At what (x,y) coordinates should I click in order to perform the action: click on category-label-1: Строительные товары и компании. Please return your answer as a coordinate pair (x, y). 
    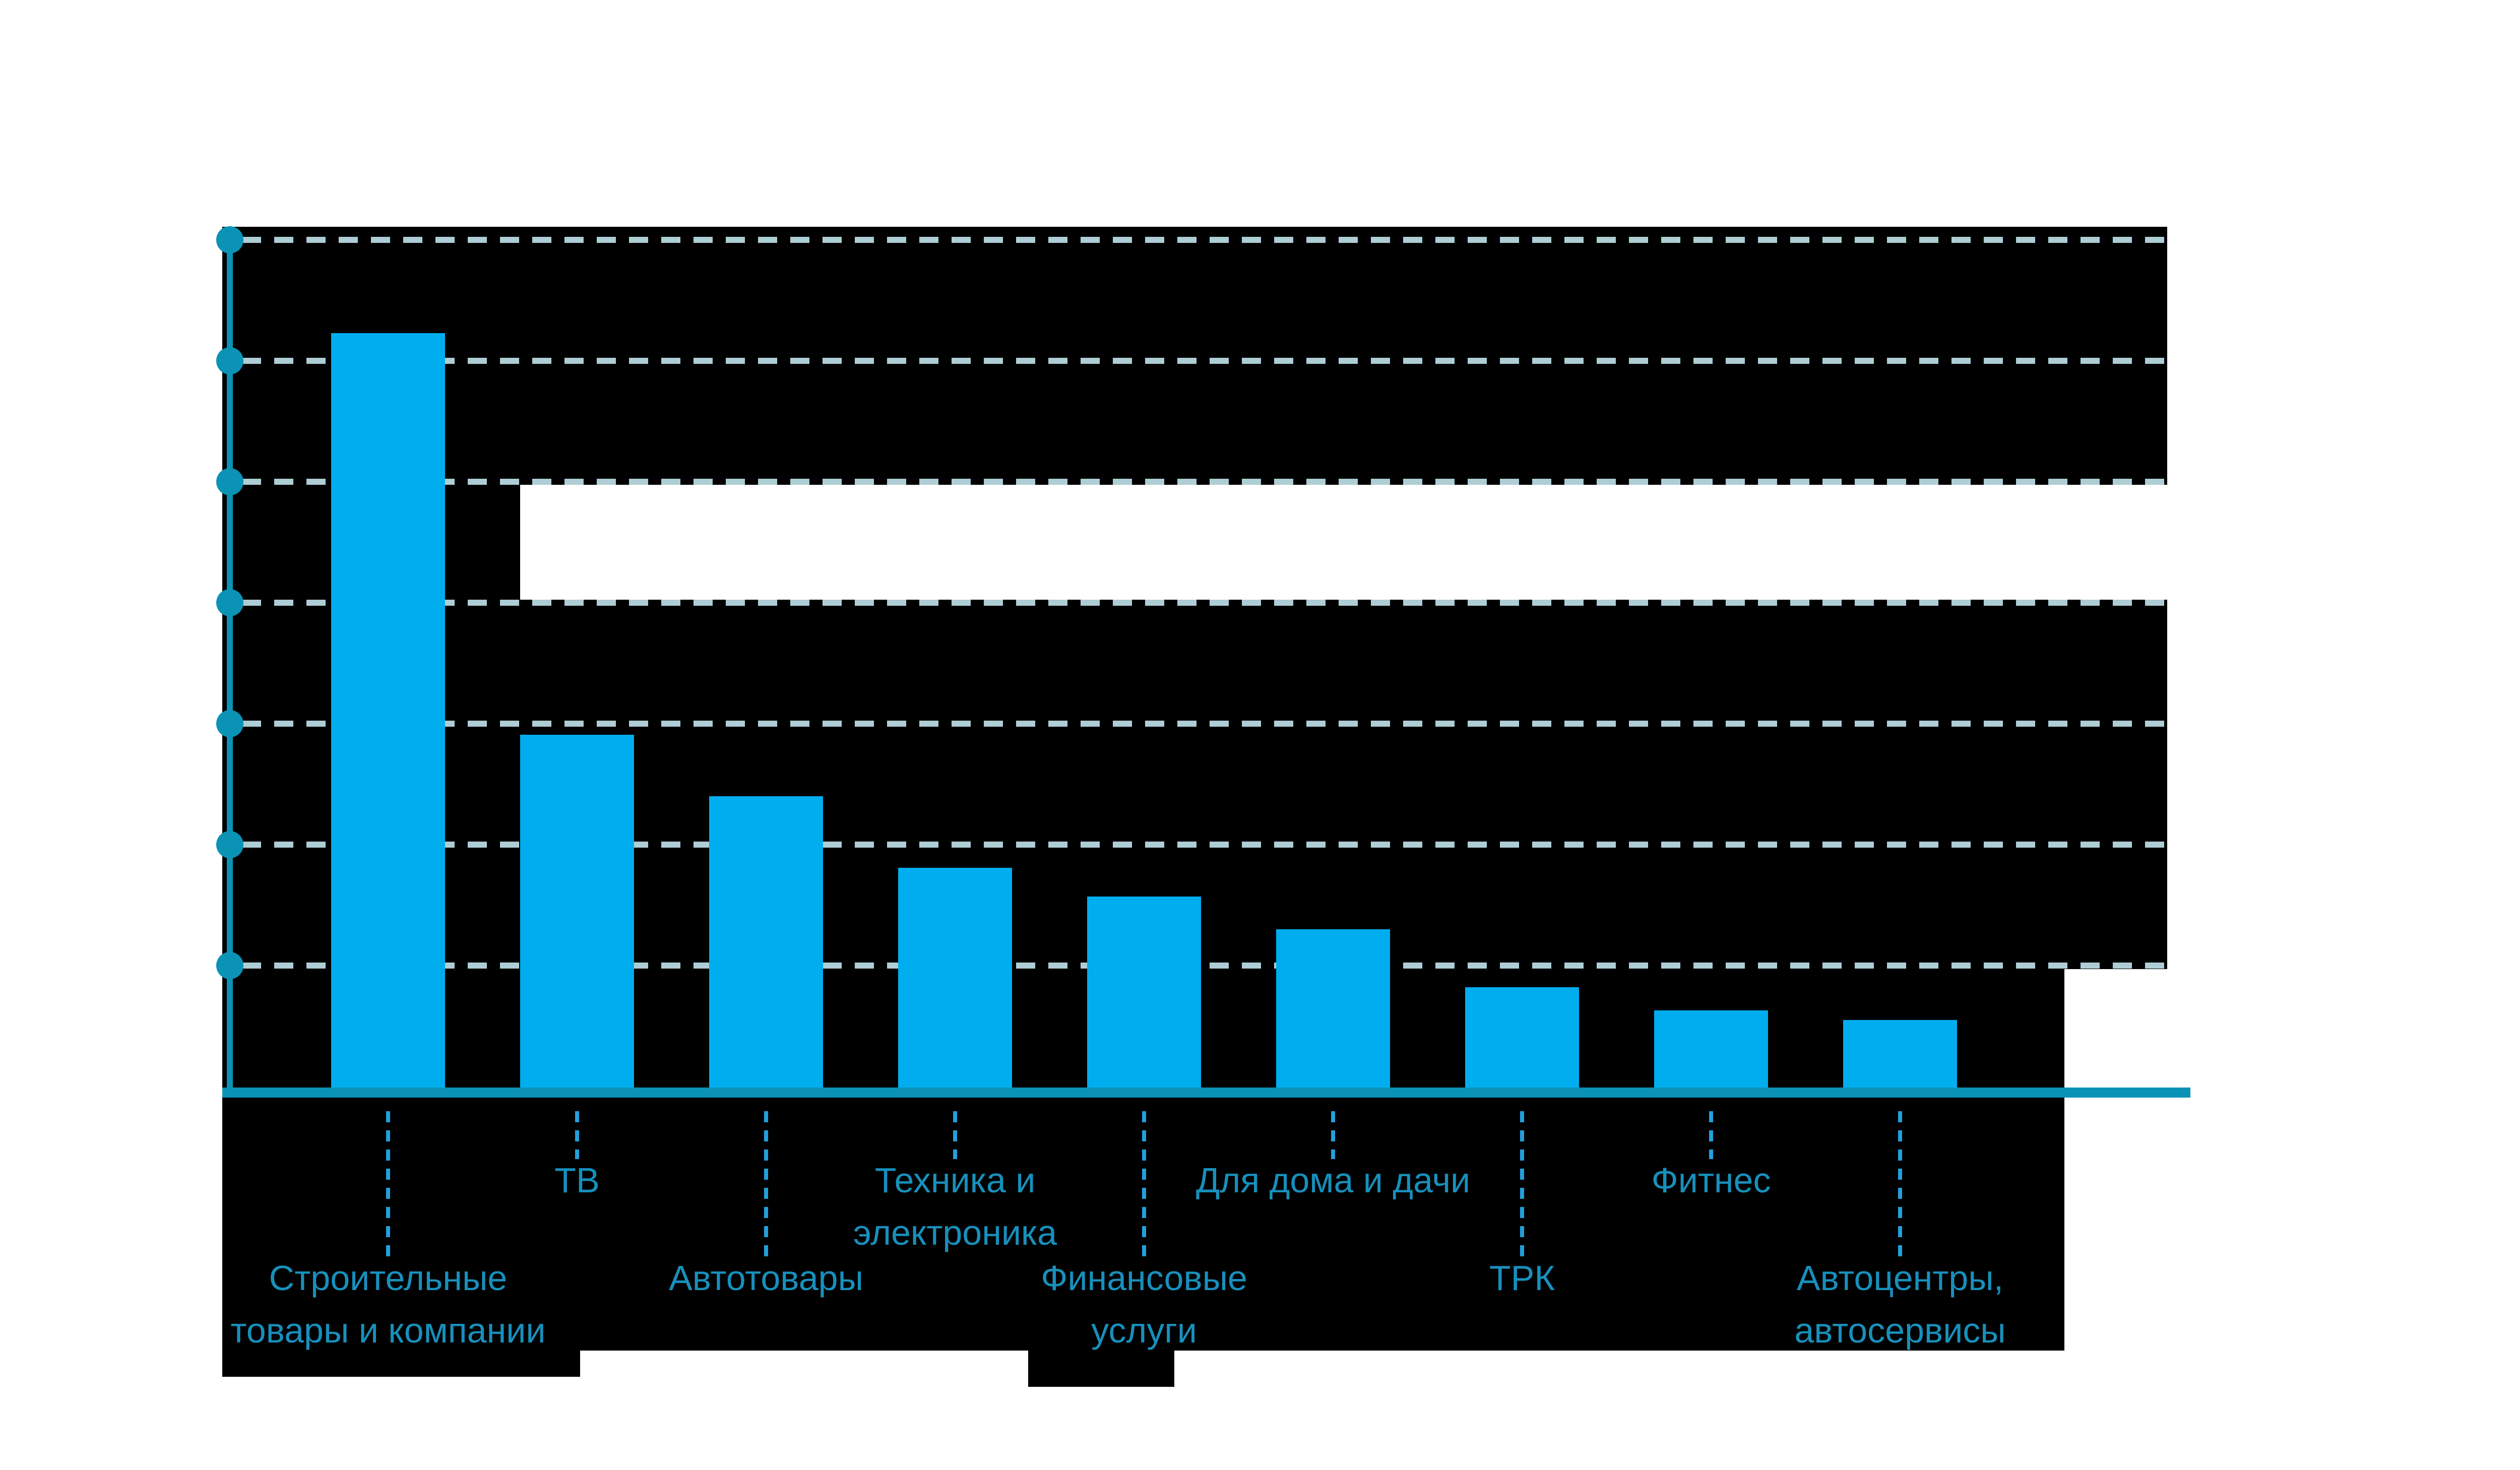
    Looking at the image, I should click on (388, 1304).